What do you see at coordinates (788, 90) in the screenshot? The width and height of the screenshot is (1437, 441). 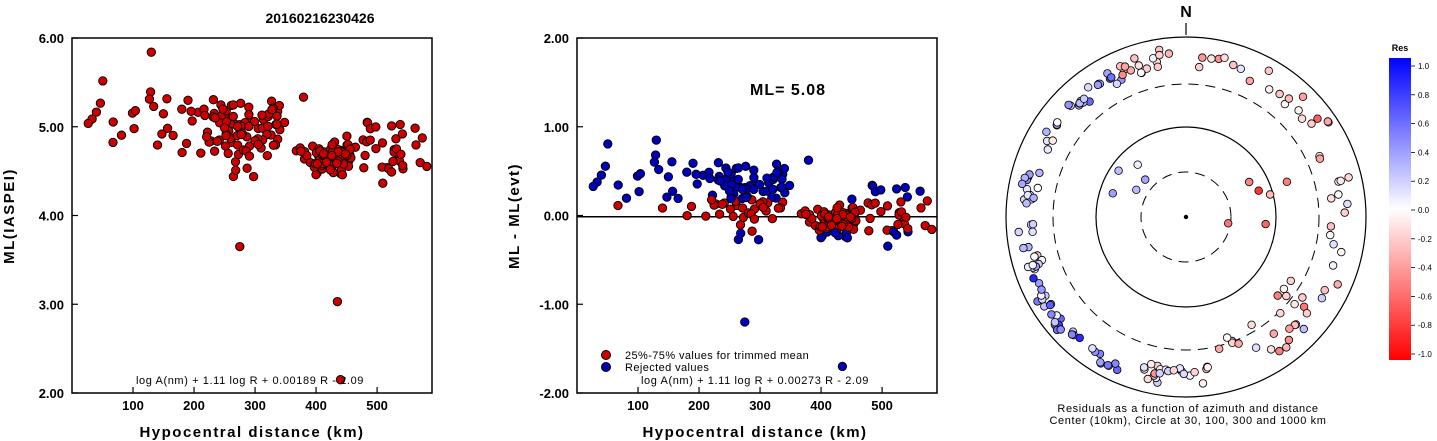 I see `ml-event-annotation: ML= 5.08` at bounding box center [788, 90].